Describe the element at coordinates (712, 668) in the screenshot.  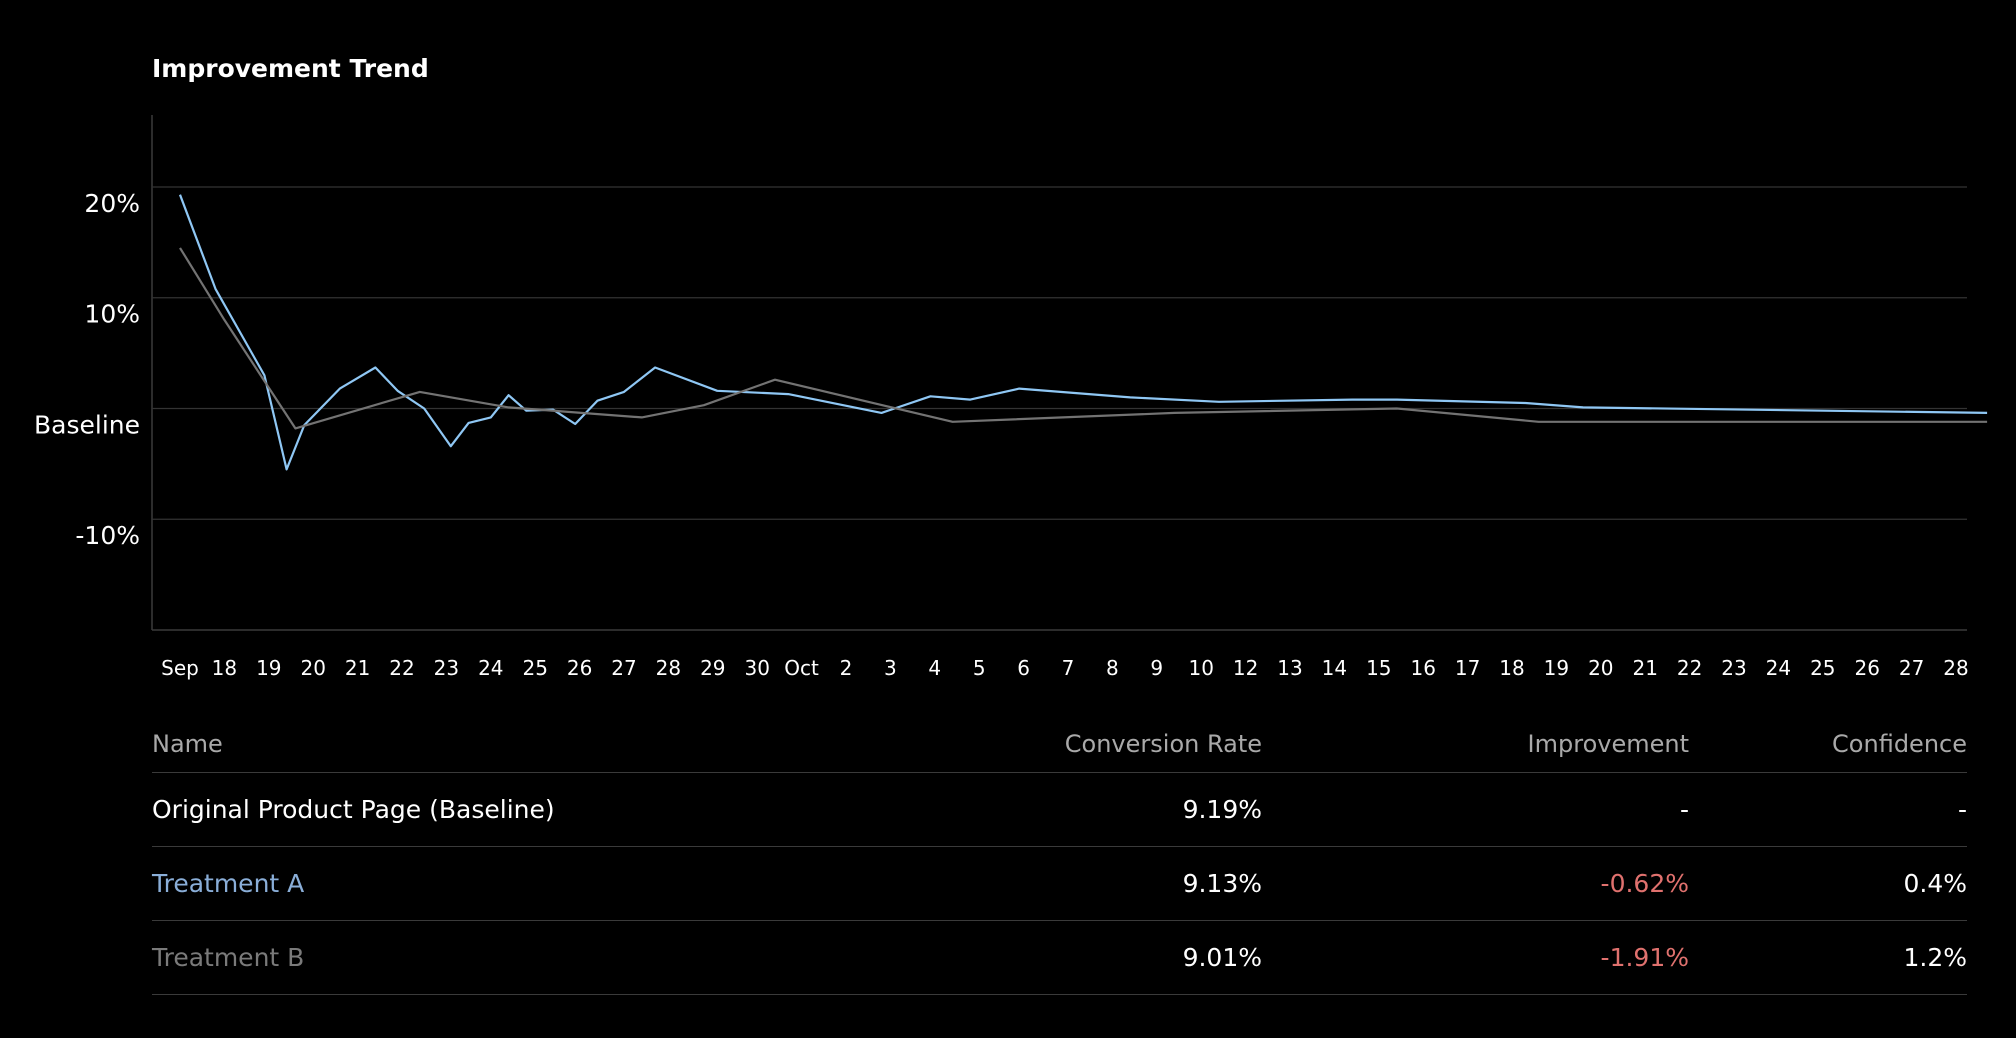
I see `x-tick-label: 29` at that location.